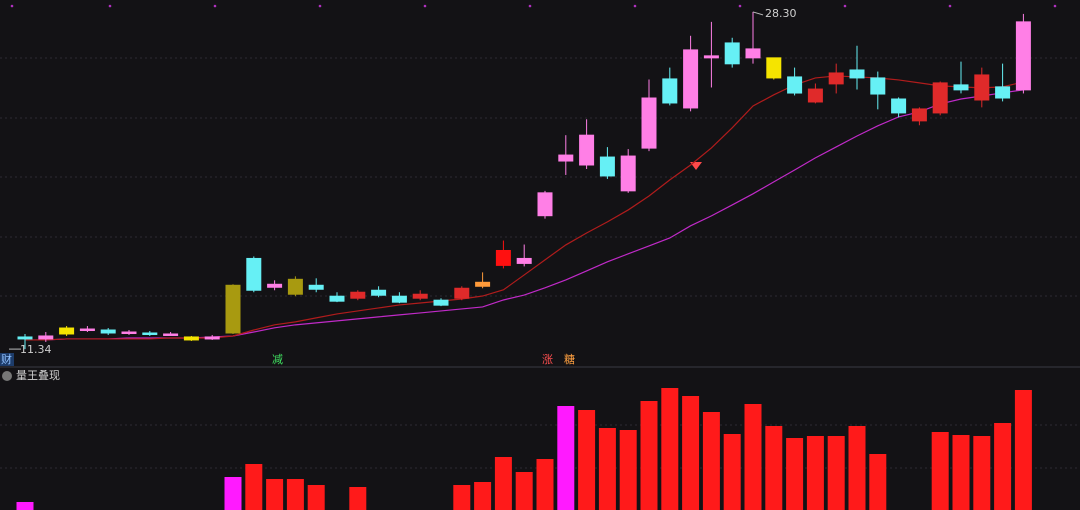  Describe the element at coordinates (36, 349) in the screenshot. I see `low-label: 11.34` at that location.